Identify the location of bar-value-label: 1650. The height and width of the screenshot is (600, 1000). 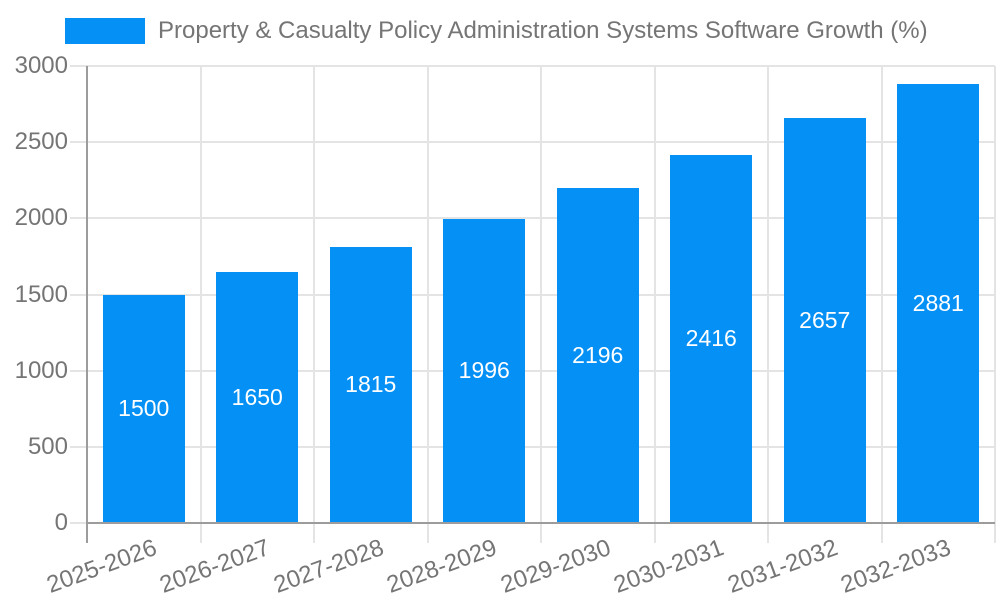
(257, 396).